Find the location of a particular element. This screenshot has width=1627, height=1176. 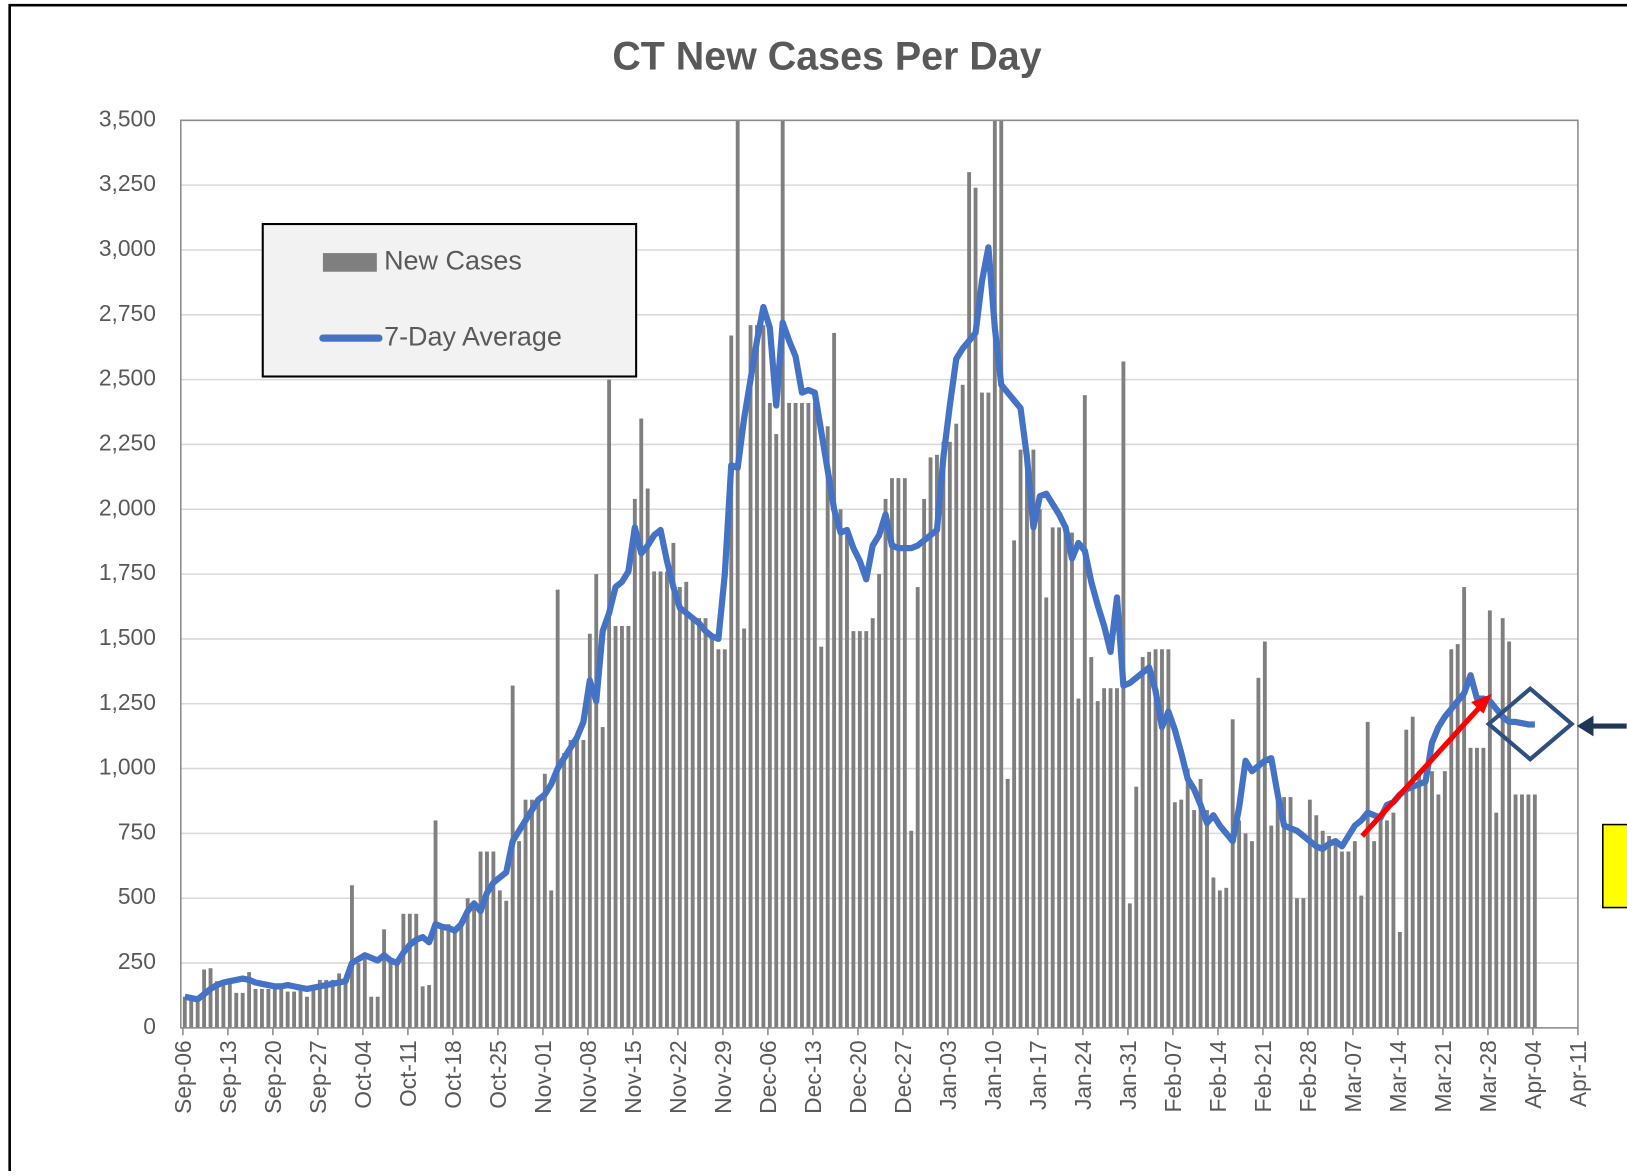

y-tick-label: 1,250 is located at coordinates (127, 702).